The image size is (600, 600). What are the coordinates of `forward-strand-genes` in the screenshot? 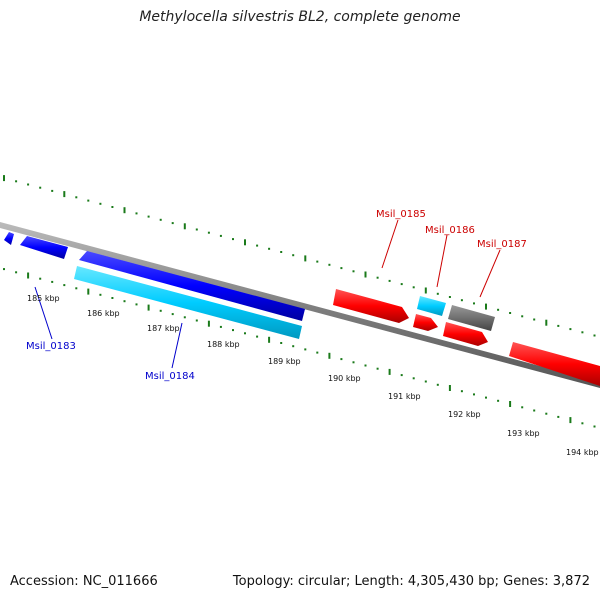 It's located at (466, 337).